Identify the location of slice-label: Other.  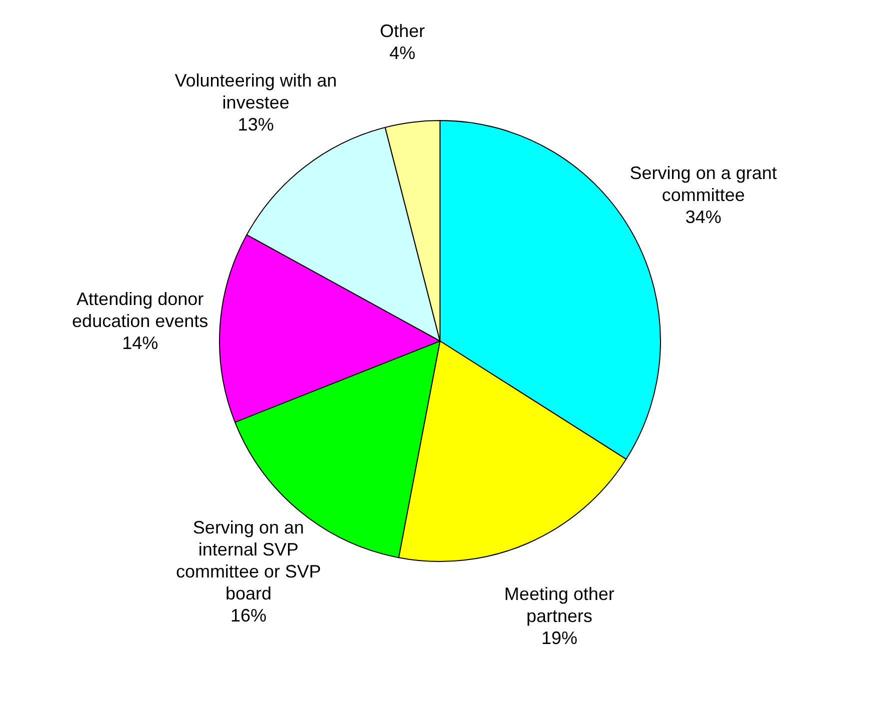
(402, 30).